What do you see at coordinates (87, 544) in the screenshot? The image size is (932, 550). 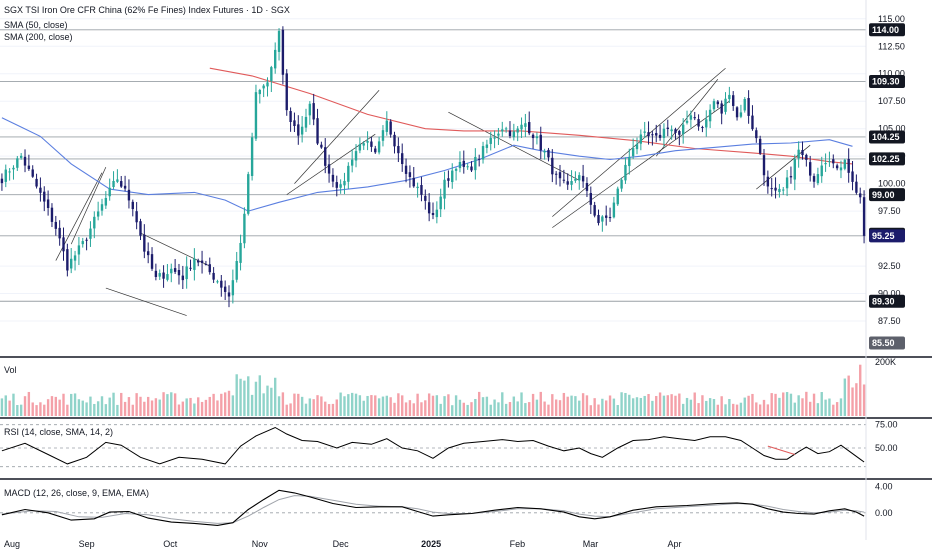 I see `date-tick-1: Sep` at bounding box center [87, 544].